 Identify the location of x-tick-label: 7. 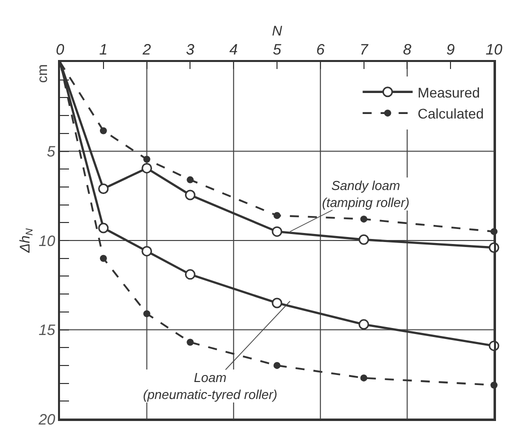
(364, 49).